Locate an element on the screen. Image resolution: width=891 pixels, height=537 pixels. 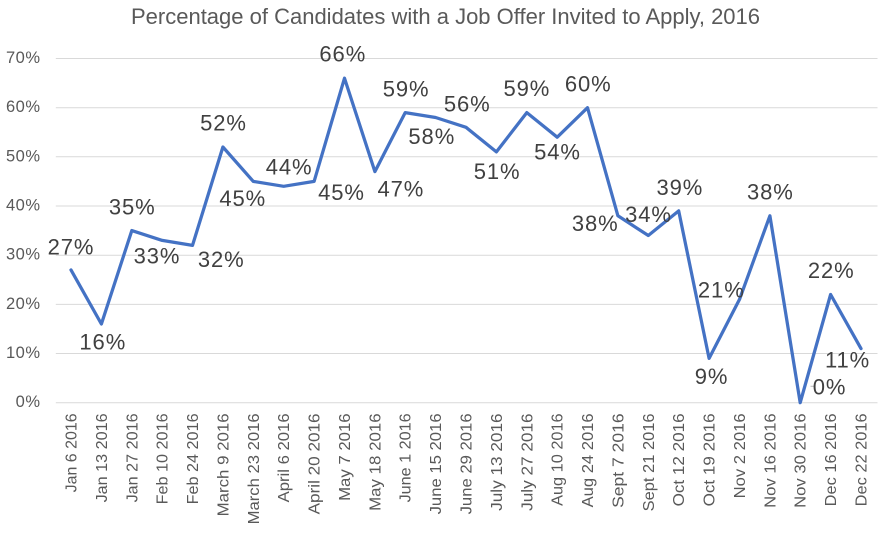
svg-text: 21% is located at coordinates (721, 290).